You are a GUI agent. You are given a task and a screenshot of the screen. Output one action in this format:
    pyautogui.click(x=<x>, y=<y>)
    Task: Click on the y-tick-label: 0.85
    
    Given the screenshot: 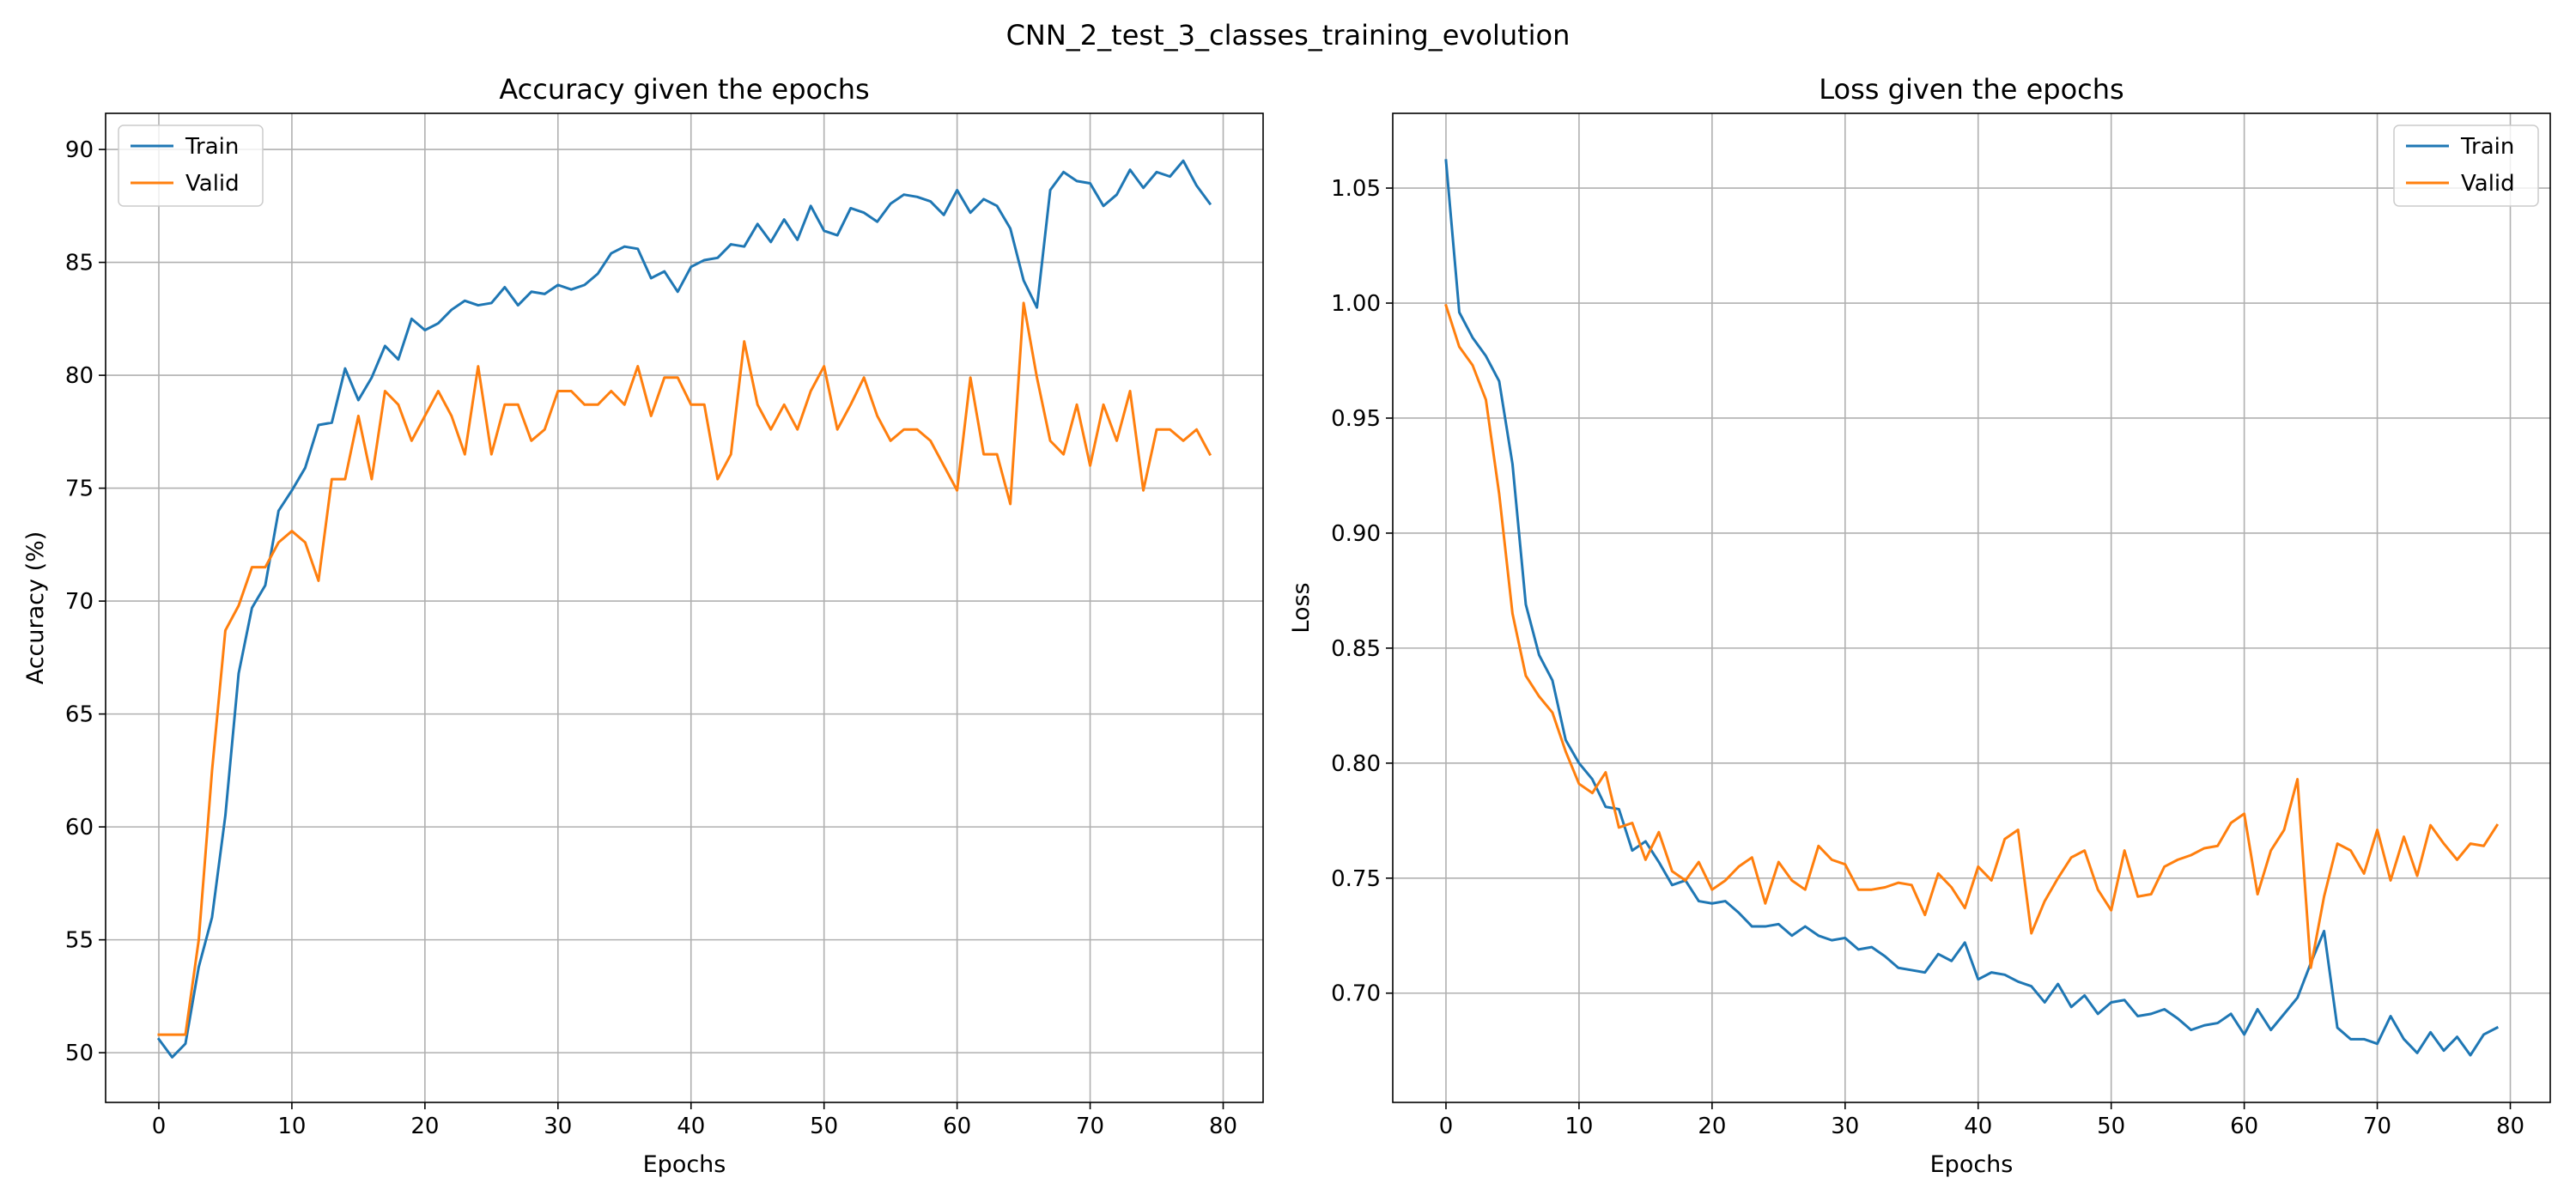 What is the action you would take?
    pyautogui.click(x=1356, y=649)
    